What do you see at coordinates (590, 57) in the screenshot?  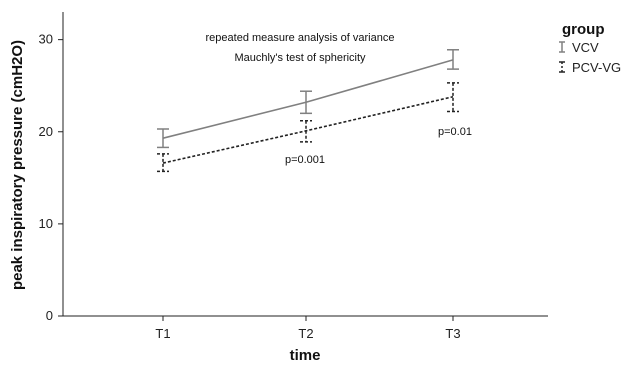 I see `legend: VCV PCV-VG` at bounding box center [590, 57].